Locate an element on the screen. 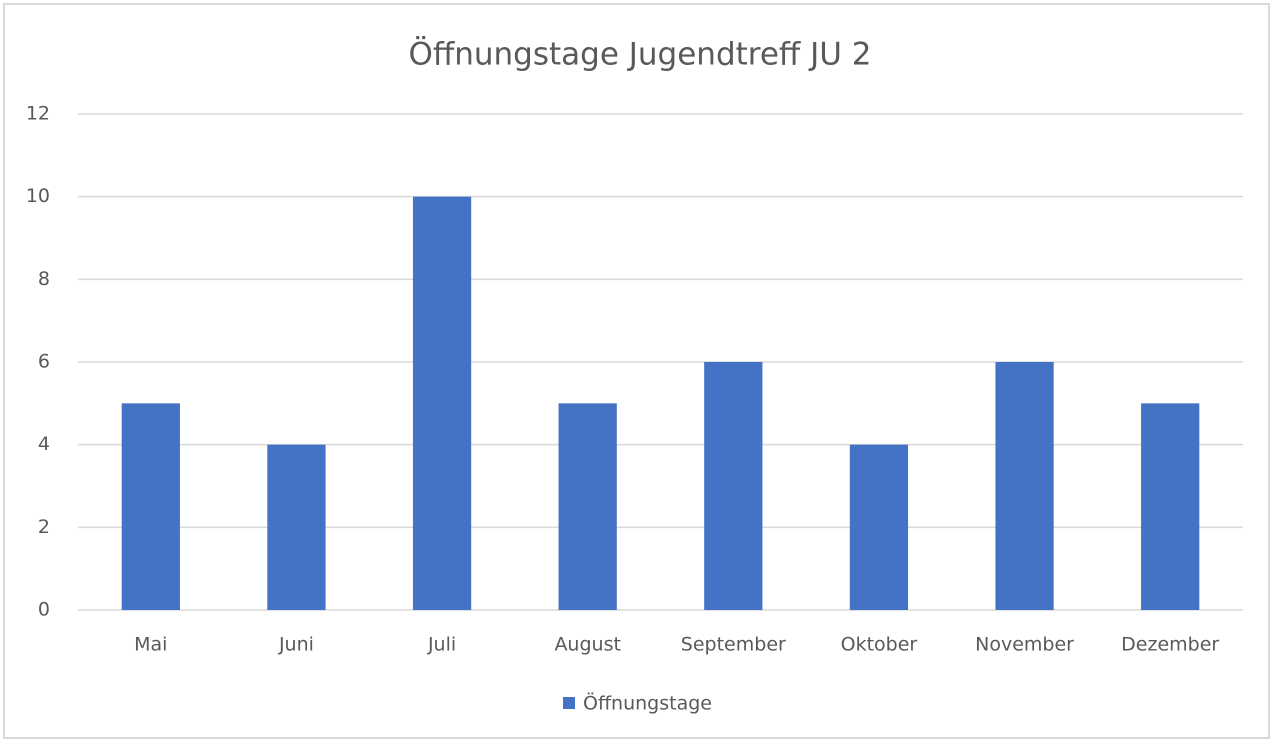 The width and height of the screenshot is (1273, 742). y-tick-label: 10 is located at coordinates (38, 196).